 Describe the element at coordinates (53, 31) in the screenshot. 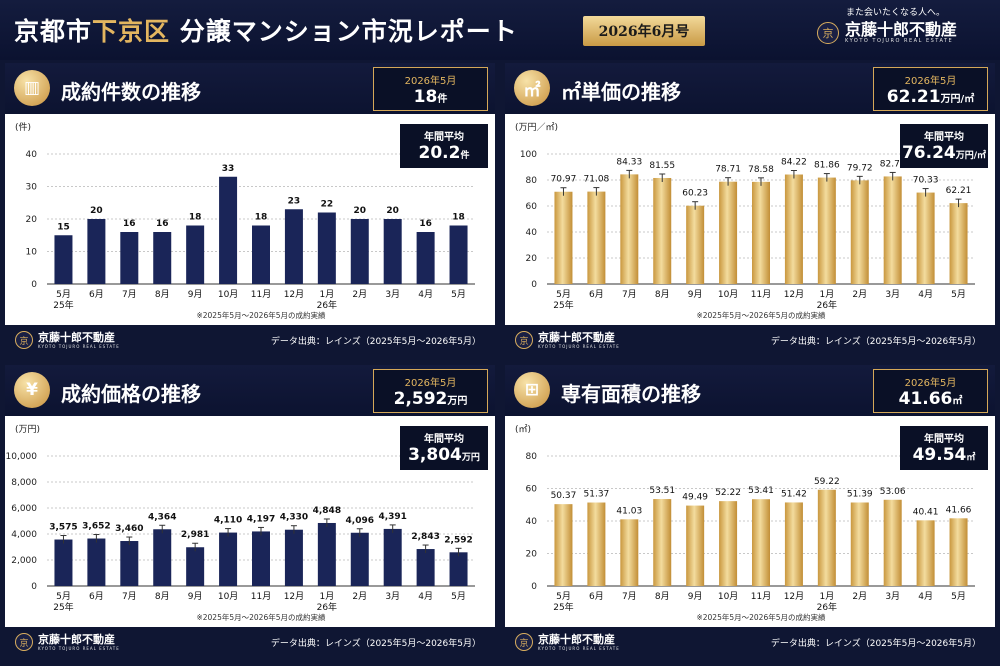

I see `title-city: 京都市` at that location.